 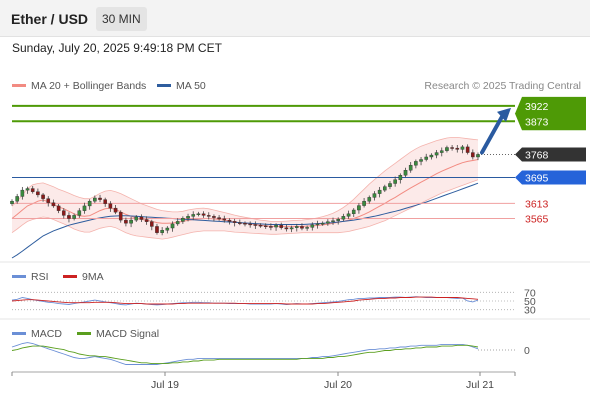 I want to click on legend-macd-signal: MACD Signal, so click(x=118, y=334).